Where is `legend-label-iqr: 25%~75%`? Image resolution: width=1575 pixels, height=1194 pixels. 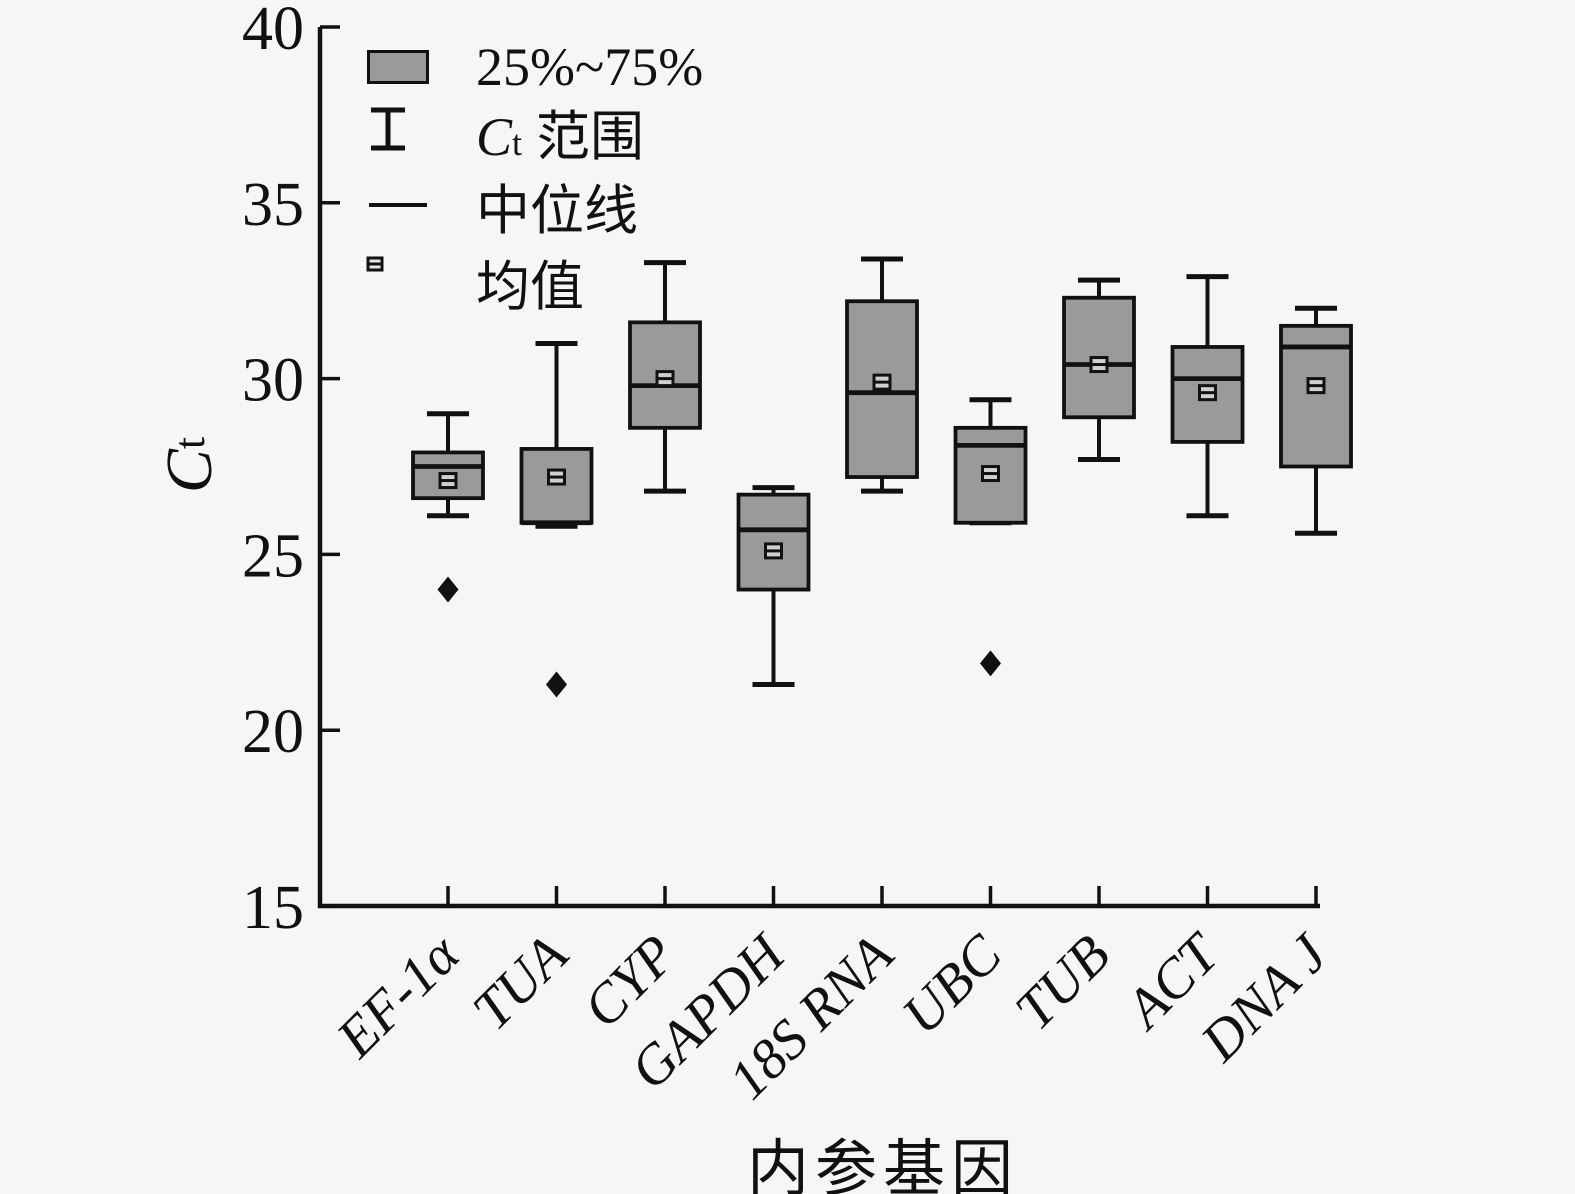 legend-label-iqr: 25%~75% is located at coordinates (590, 67).